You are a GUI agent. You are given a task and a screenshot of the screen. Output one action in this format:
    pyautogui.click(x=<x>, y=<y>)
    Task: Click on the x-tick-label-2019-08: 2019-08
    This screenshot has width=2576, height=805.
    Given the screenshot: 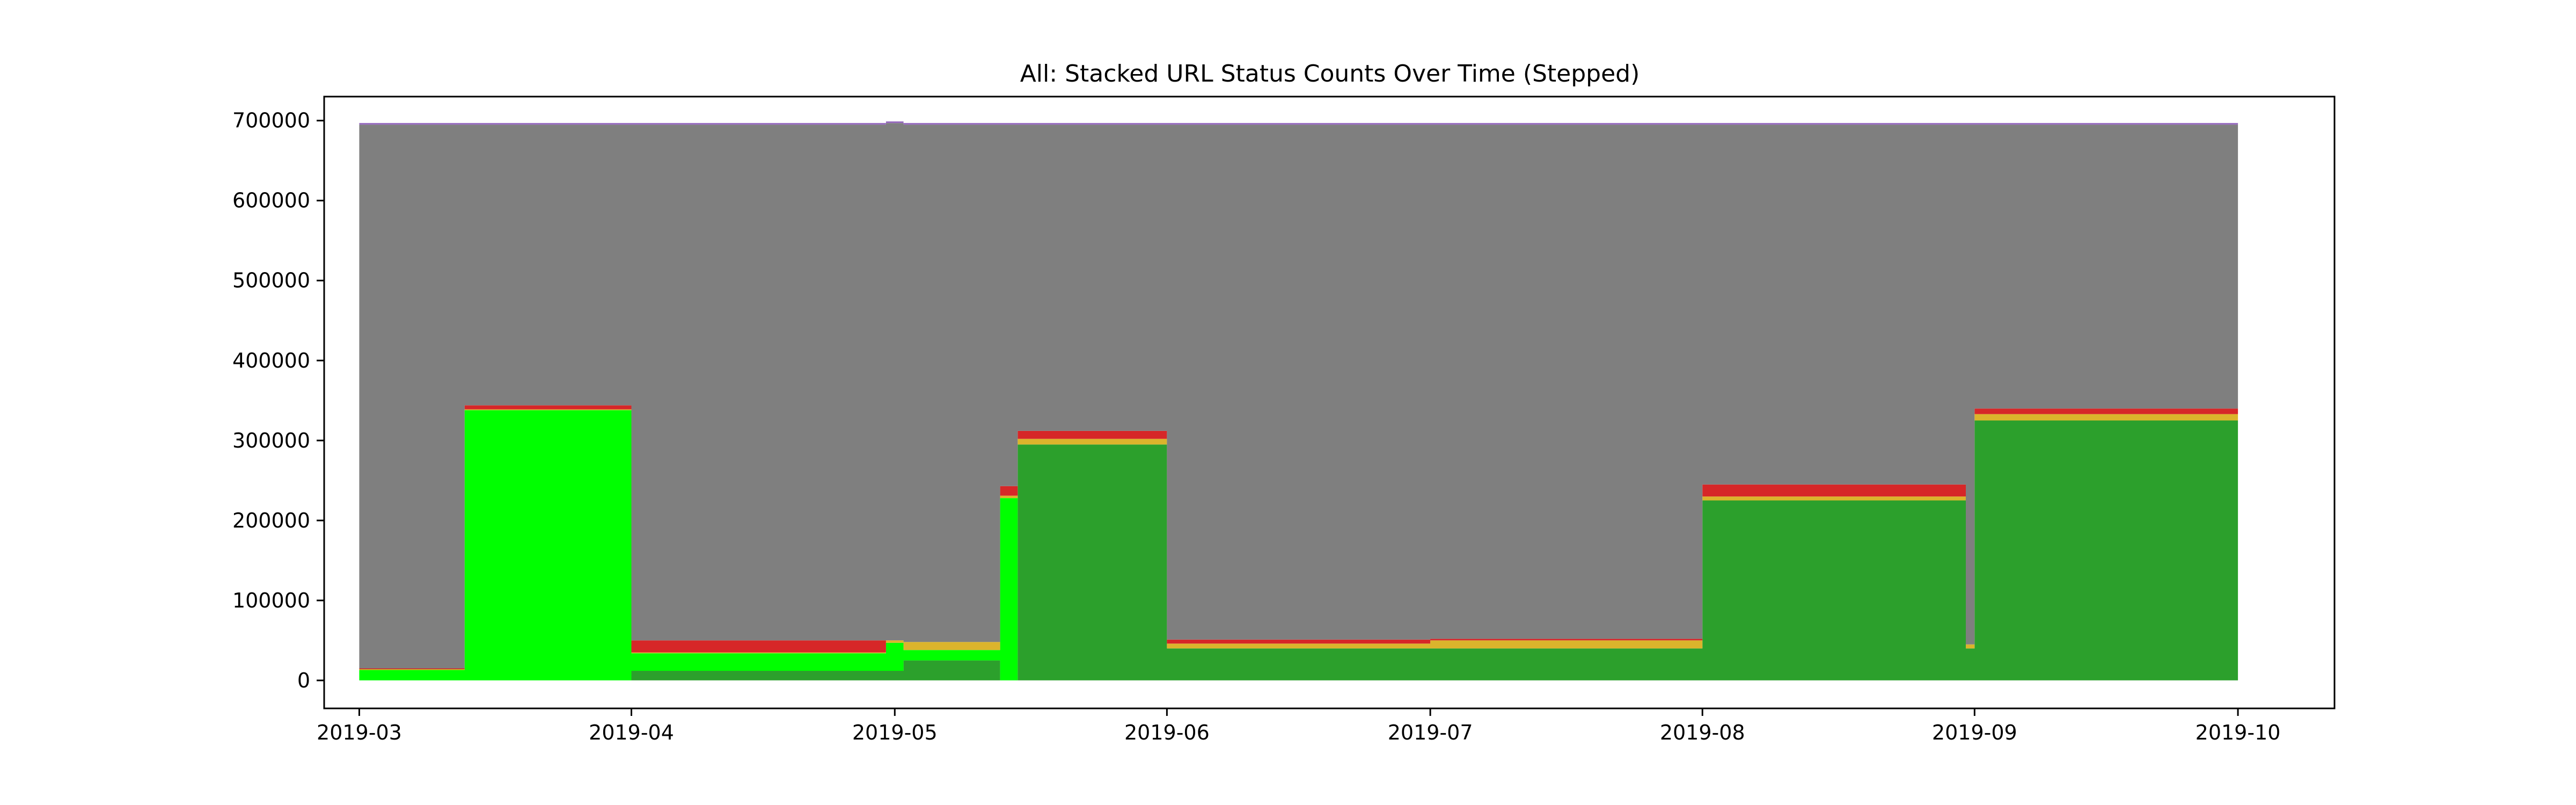 What is the action you would take?
    pyautogui.click(x=1702, y=732)
    